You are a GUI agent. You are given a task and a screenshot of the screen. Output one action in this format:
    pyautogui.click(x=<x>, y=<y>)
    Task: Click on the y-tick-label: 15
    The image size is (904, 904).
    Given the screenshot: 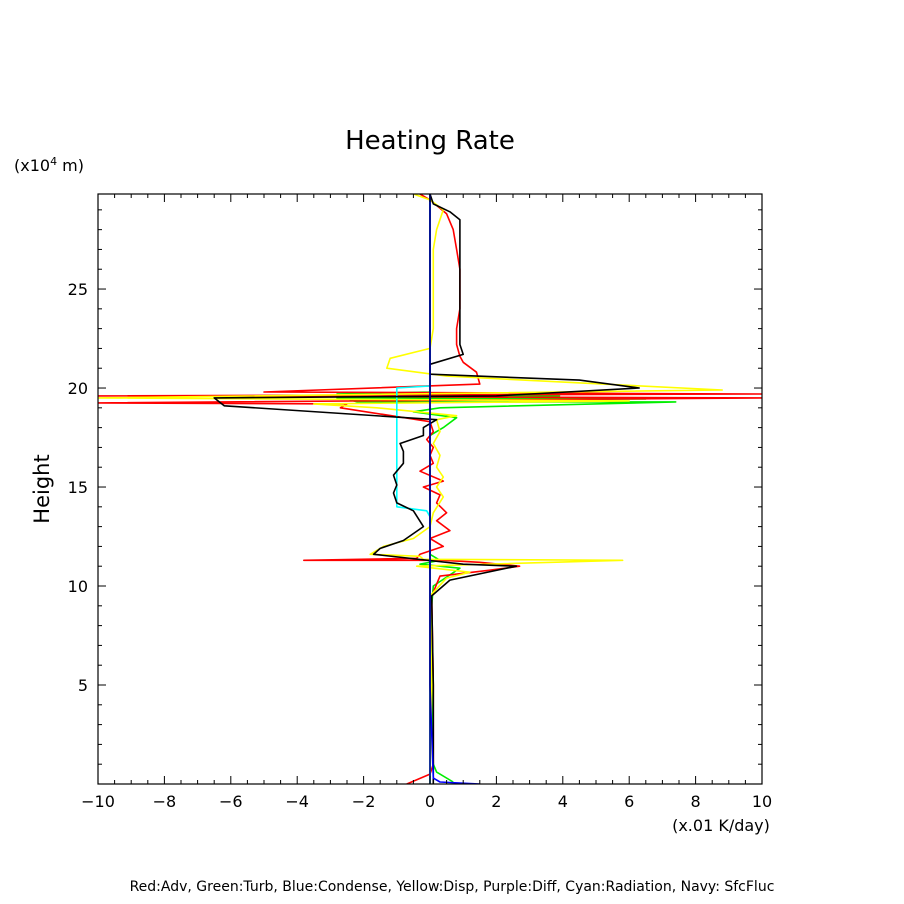 What is the action you would take?
    pyautogui.click(x=78, y=487)
    